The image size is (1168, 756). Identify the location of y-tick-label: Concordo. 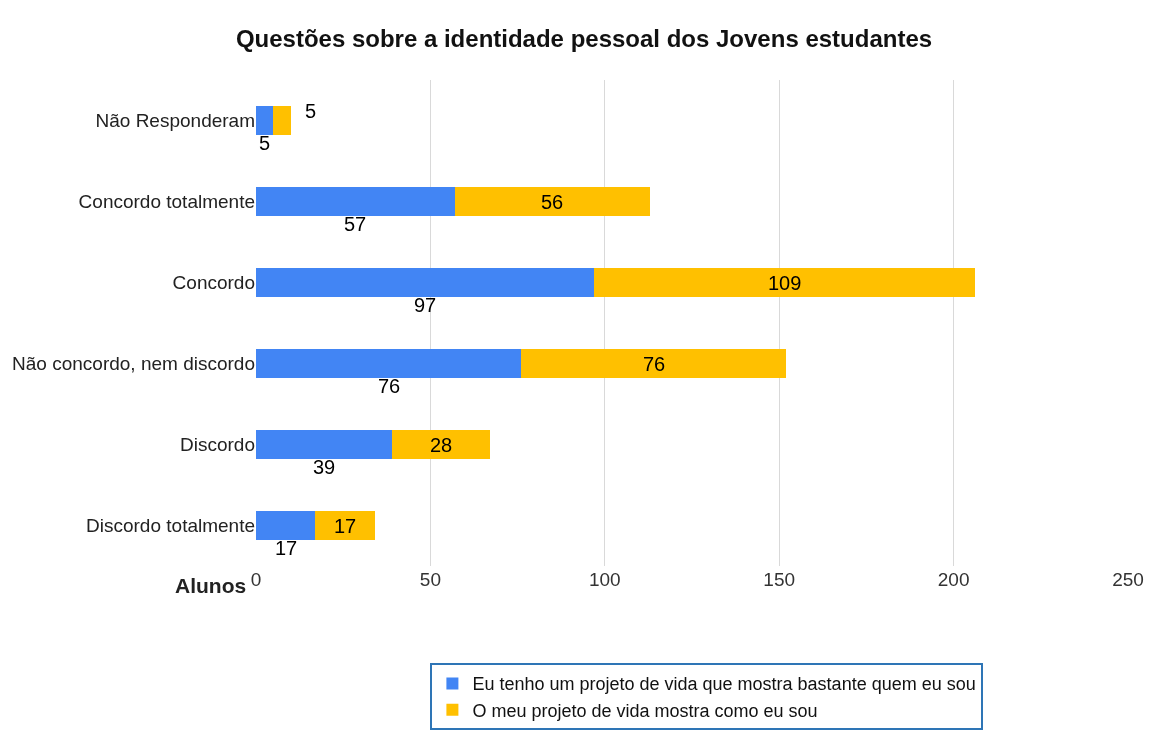
(213, 283).